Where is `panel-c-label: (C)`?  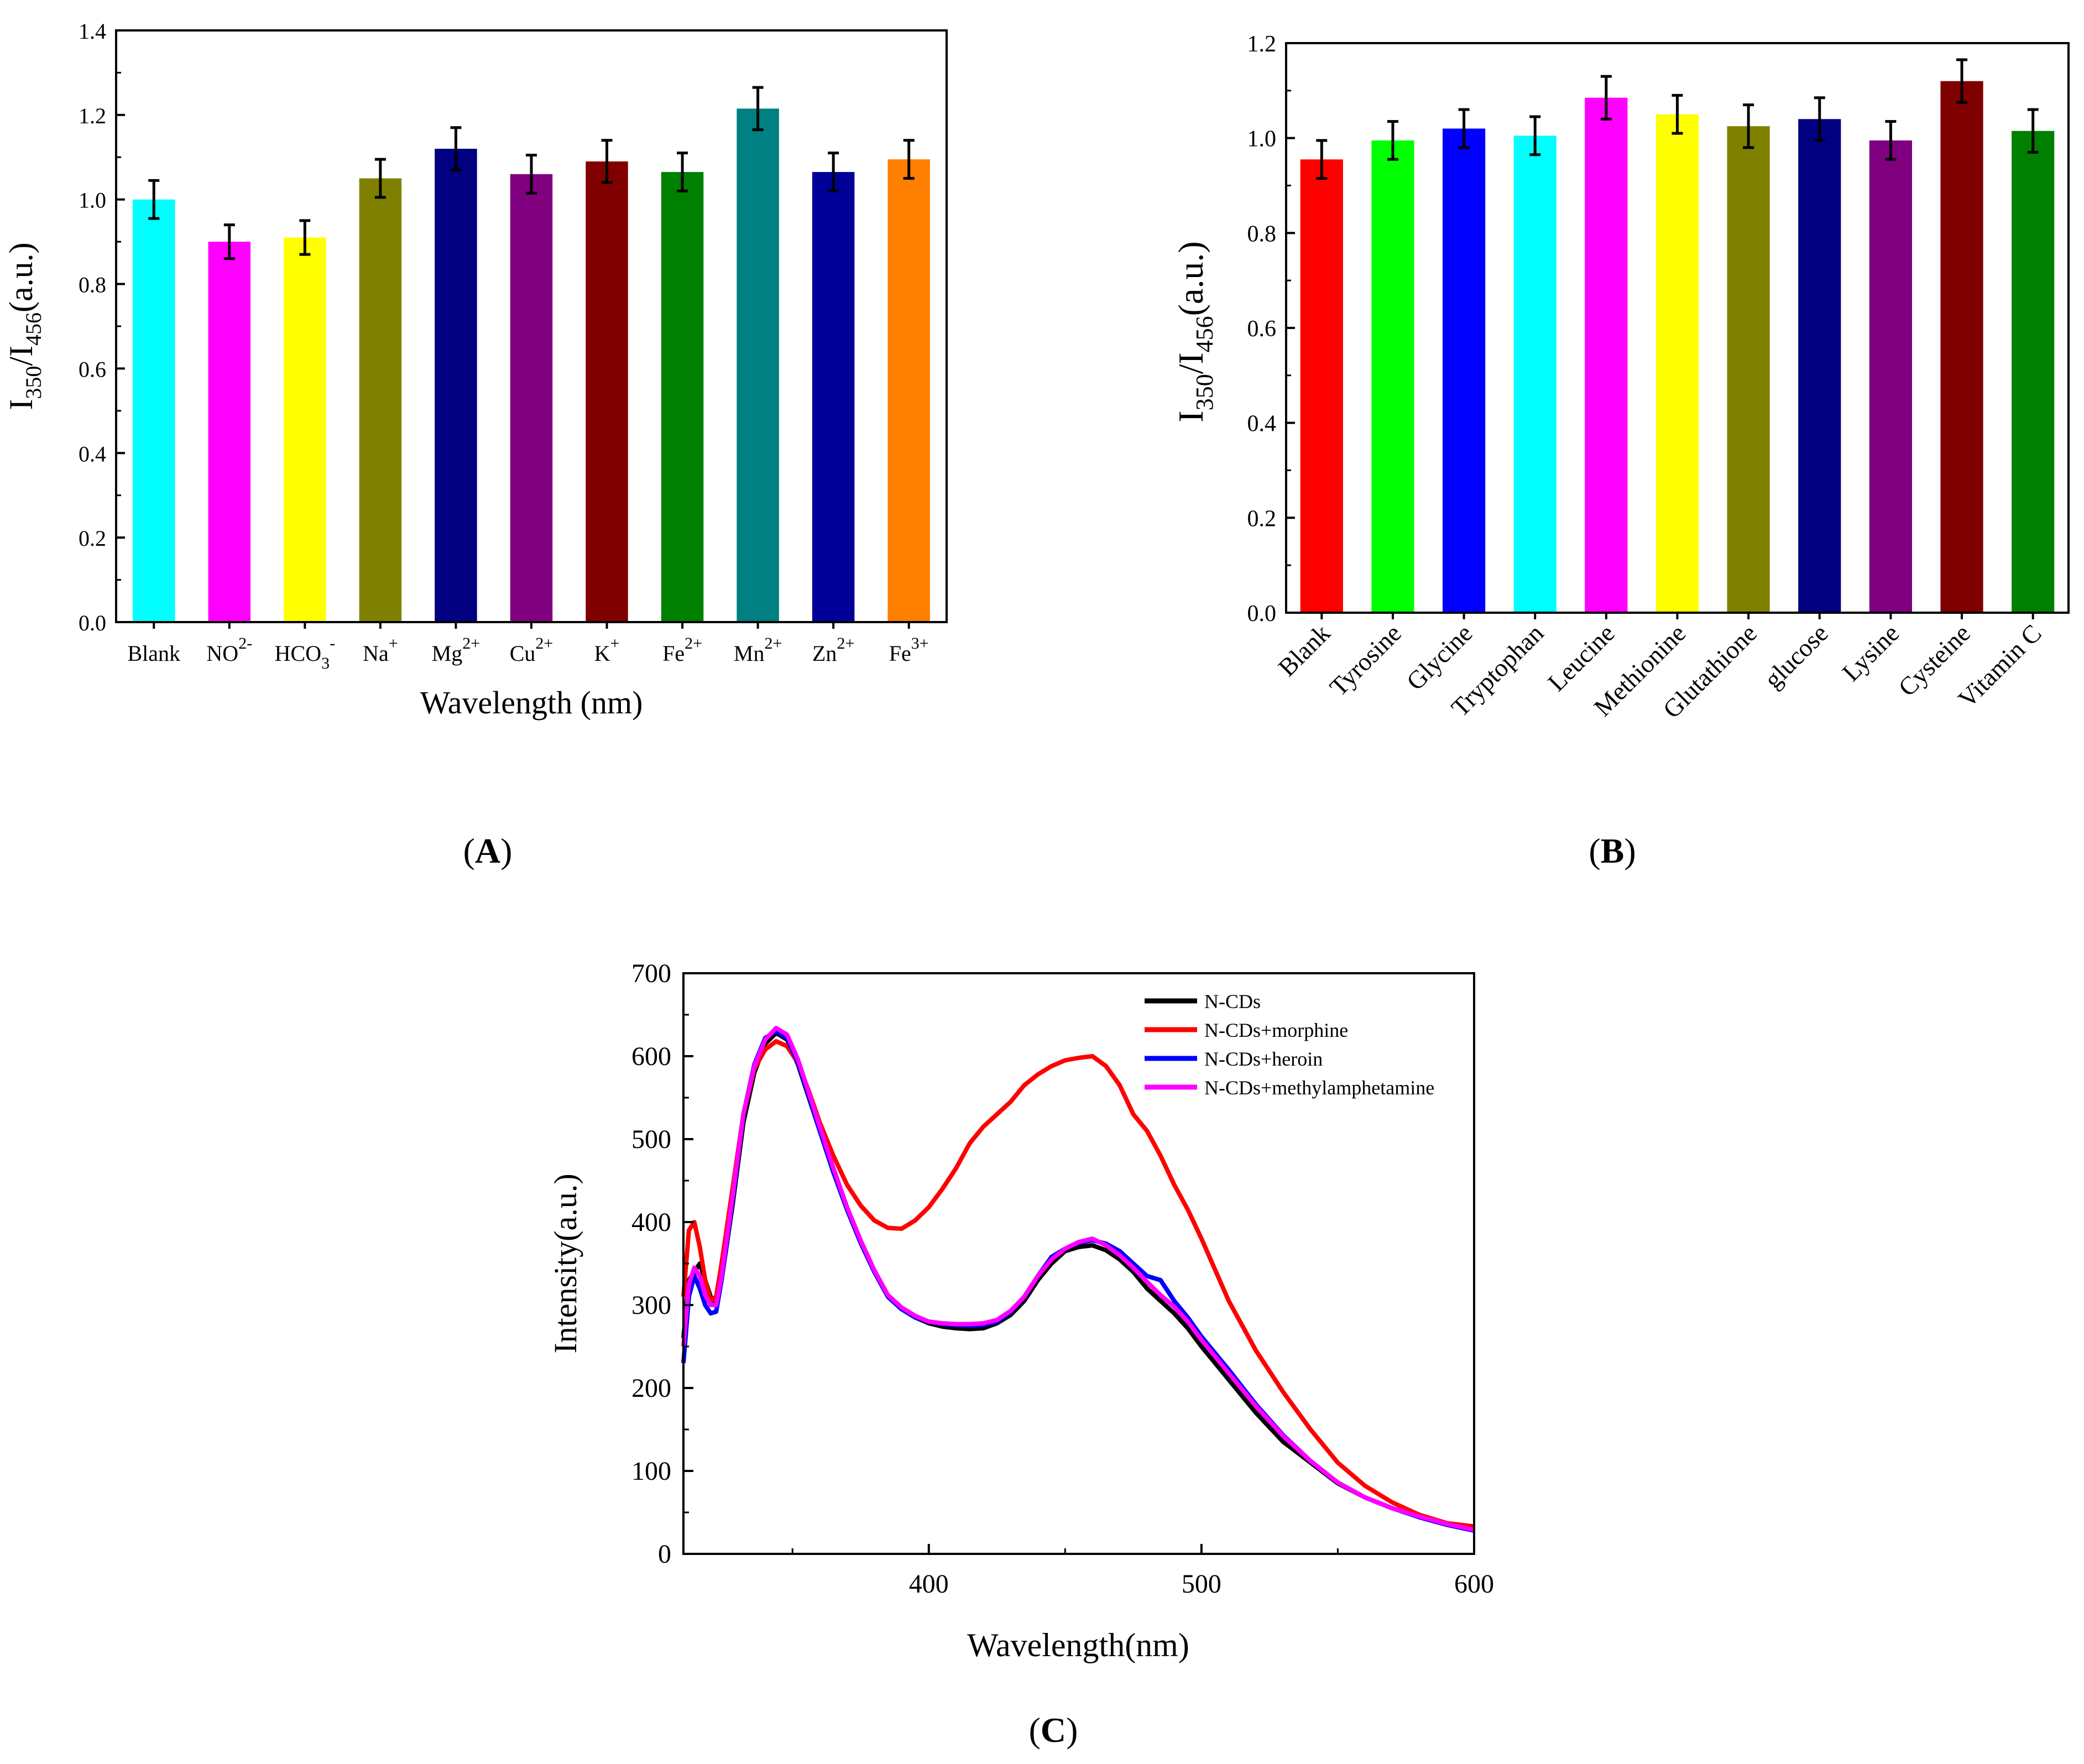
panel-c-label: (C) is located at coordinates (1053, 1730).